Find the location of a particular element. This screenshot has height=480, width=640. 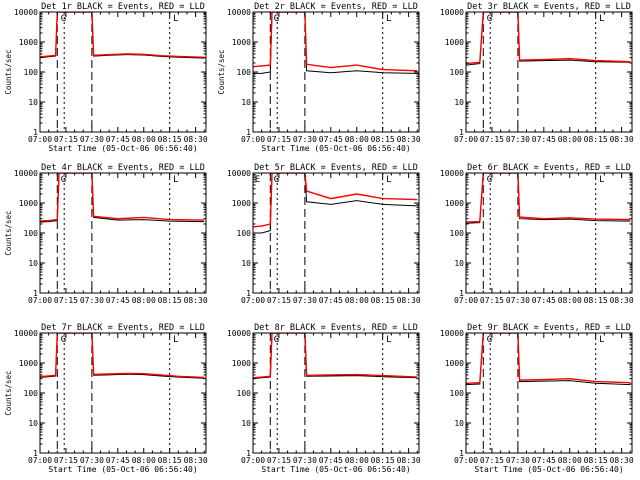

panel-title: Det 3r BLACK = Events, RED = LLD is located at coordinates (549, 7).